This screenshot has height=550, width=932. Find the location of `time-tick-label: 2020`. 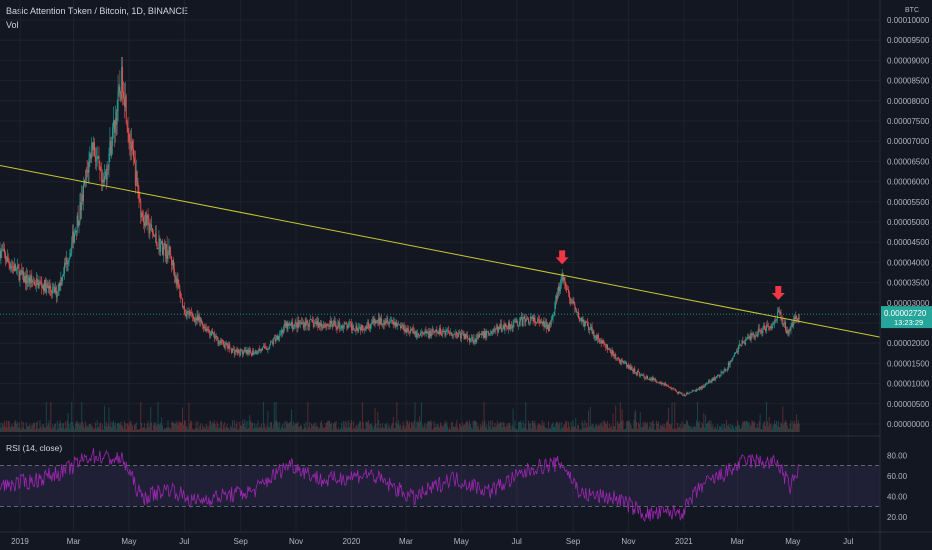

time-tick-label: 2020 is located at coordinates (352, 541).